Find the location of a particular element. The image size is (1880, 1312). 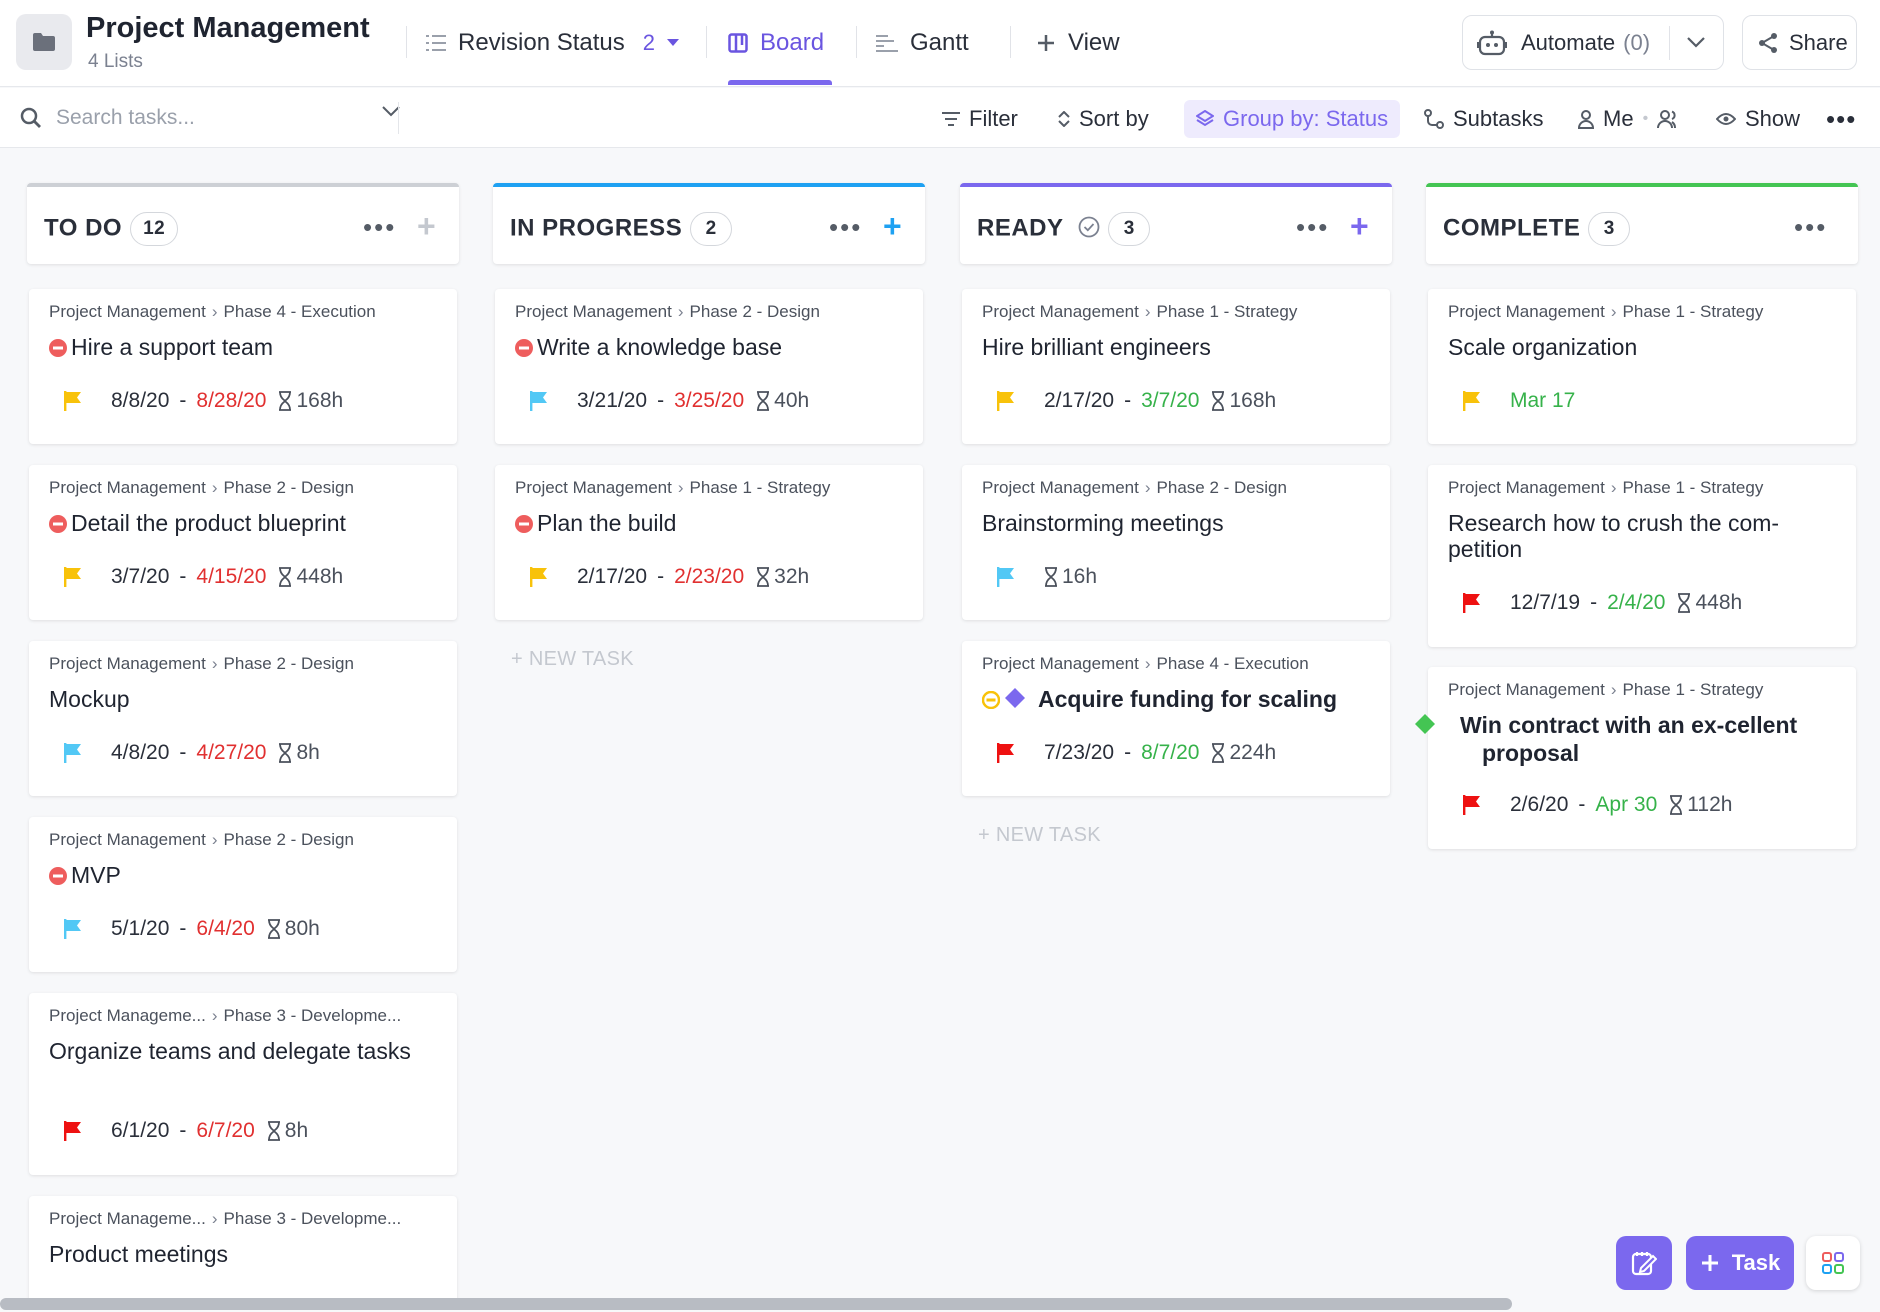

sort-button: Sort by is located at coordinates (1103, 119).